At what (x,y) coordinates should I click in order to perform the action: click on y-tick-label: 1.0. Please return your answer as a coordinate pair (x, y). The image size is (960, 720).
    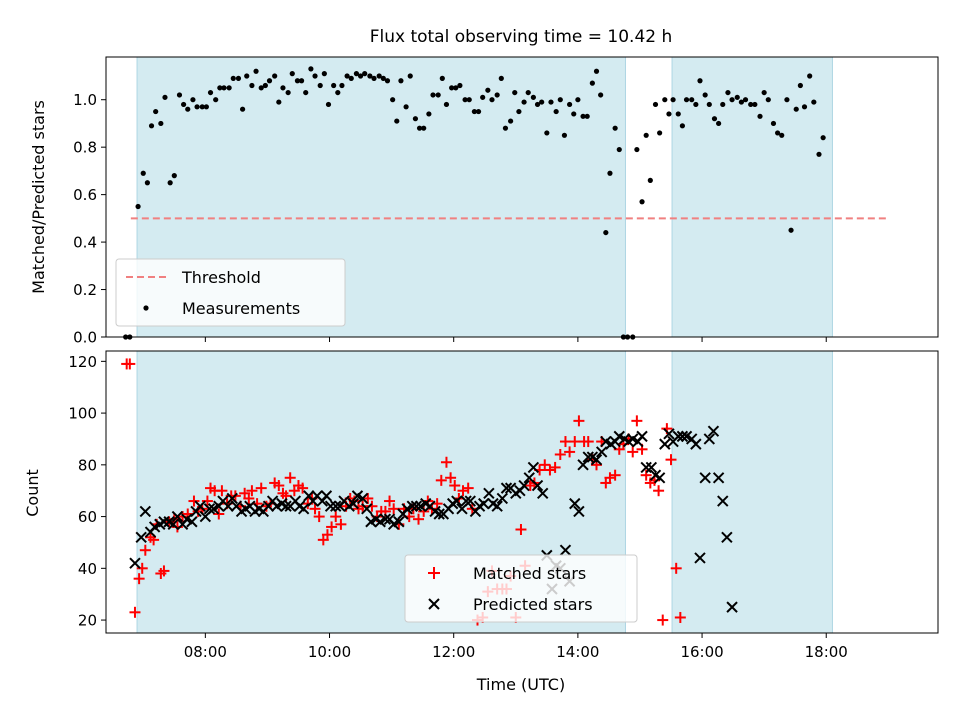
    Looking at the image, I should click on (85, 100).